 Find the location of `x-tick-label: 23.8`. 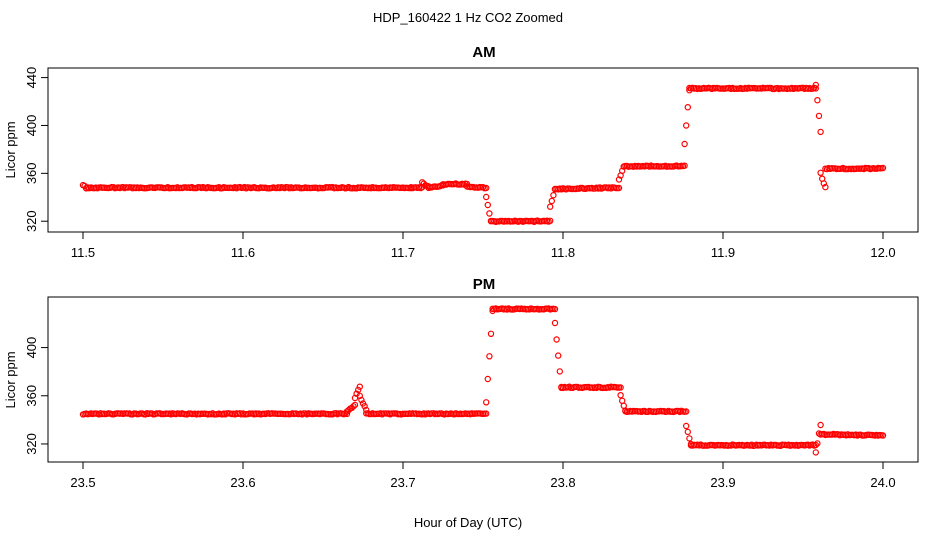

x-tick-label: 23.8 is located at coordinates (562, 482).